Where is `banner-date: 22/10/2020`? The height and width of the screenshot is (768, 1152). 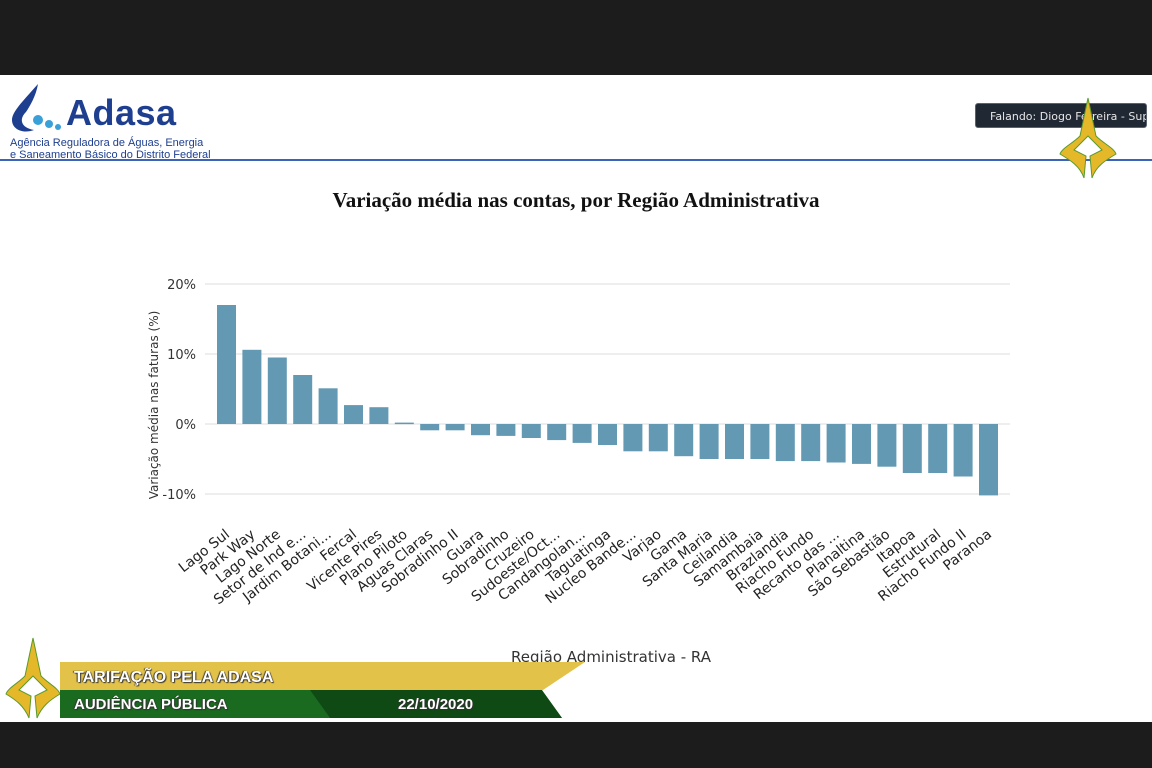
banner-date: 22/10/2020 is located at coordinates (436, 704).